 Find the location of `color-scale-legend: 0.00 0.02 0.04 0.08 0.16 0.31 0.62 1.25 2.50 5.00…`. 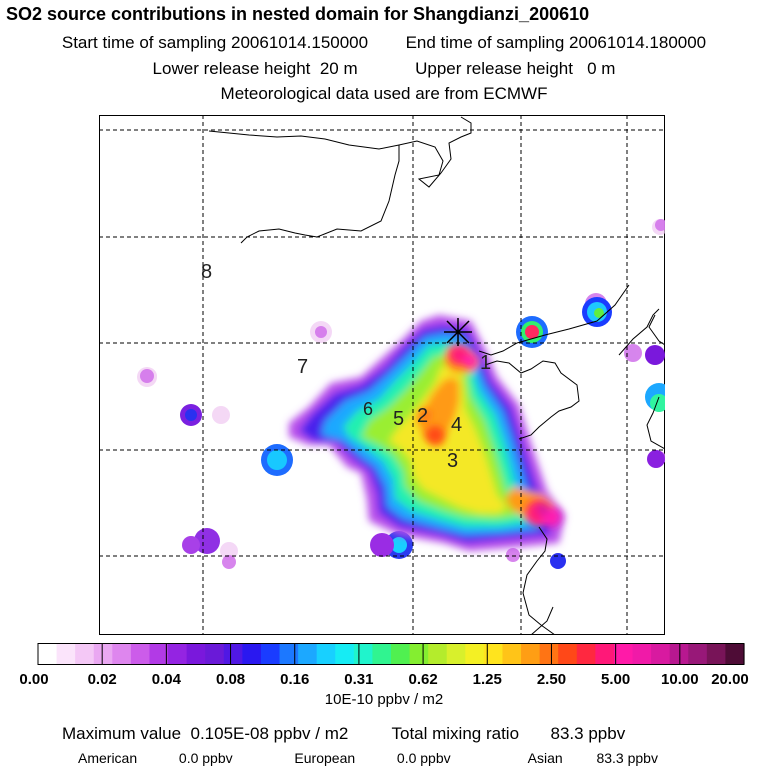

color-scale-legend: 0.00 0.02 0.04 0.08 0.16 0.31 0.62 1.25 2.50 5.00… is located at coordinates (384, 665).